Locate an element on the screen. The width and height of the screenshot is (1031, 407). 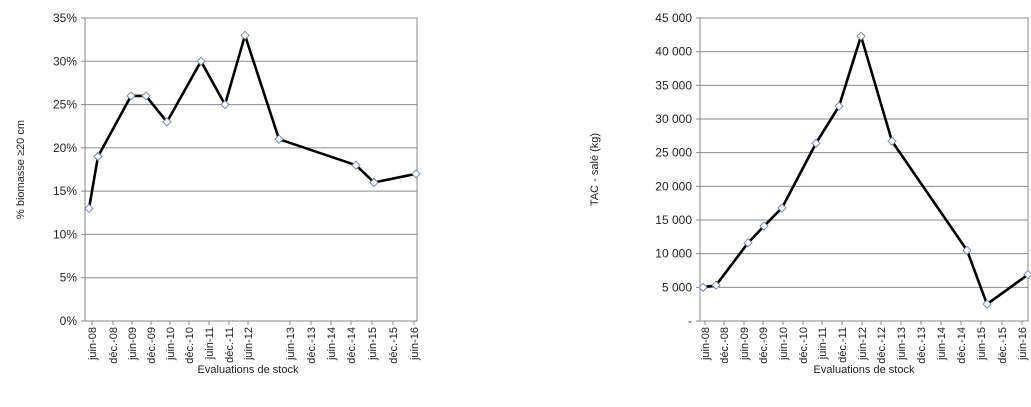
y-axis-title: % biomasse ≥20 cm is located at coordinates (21, 169).